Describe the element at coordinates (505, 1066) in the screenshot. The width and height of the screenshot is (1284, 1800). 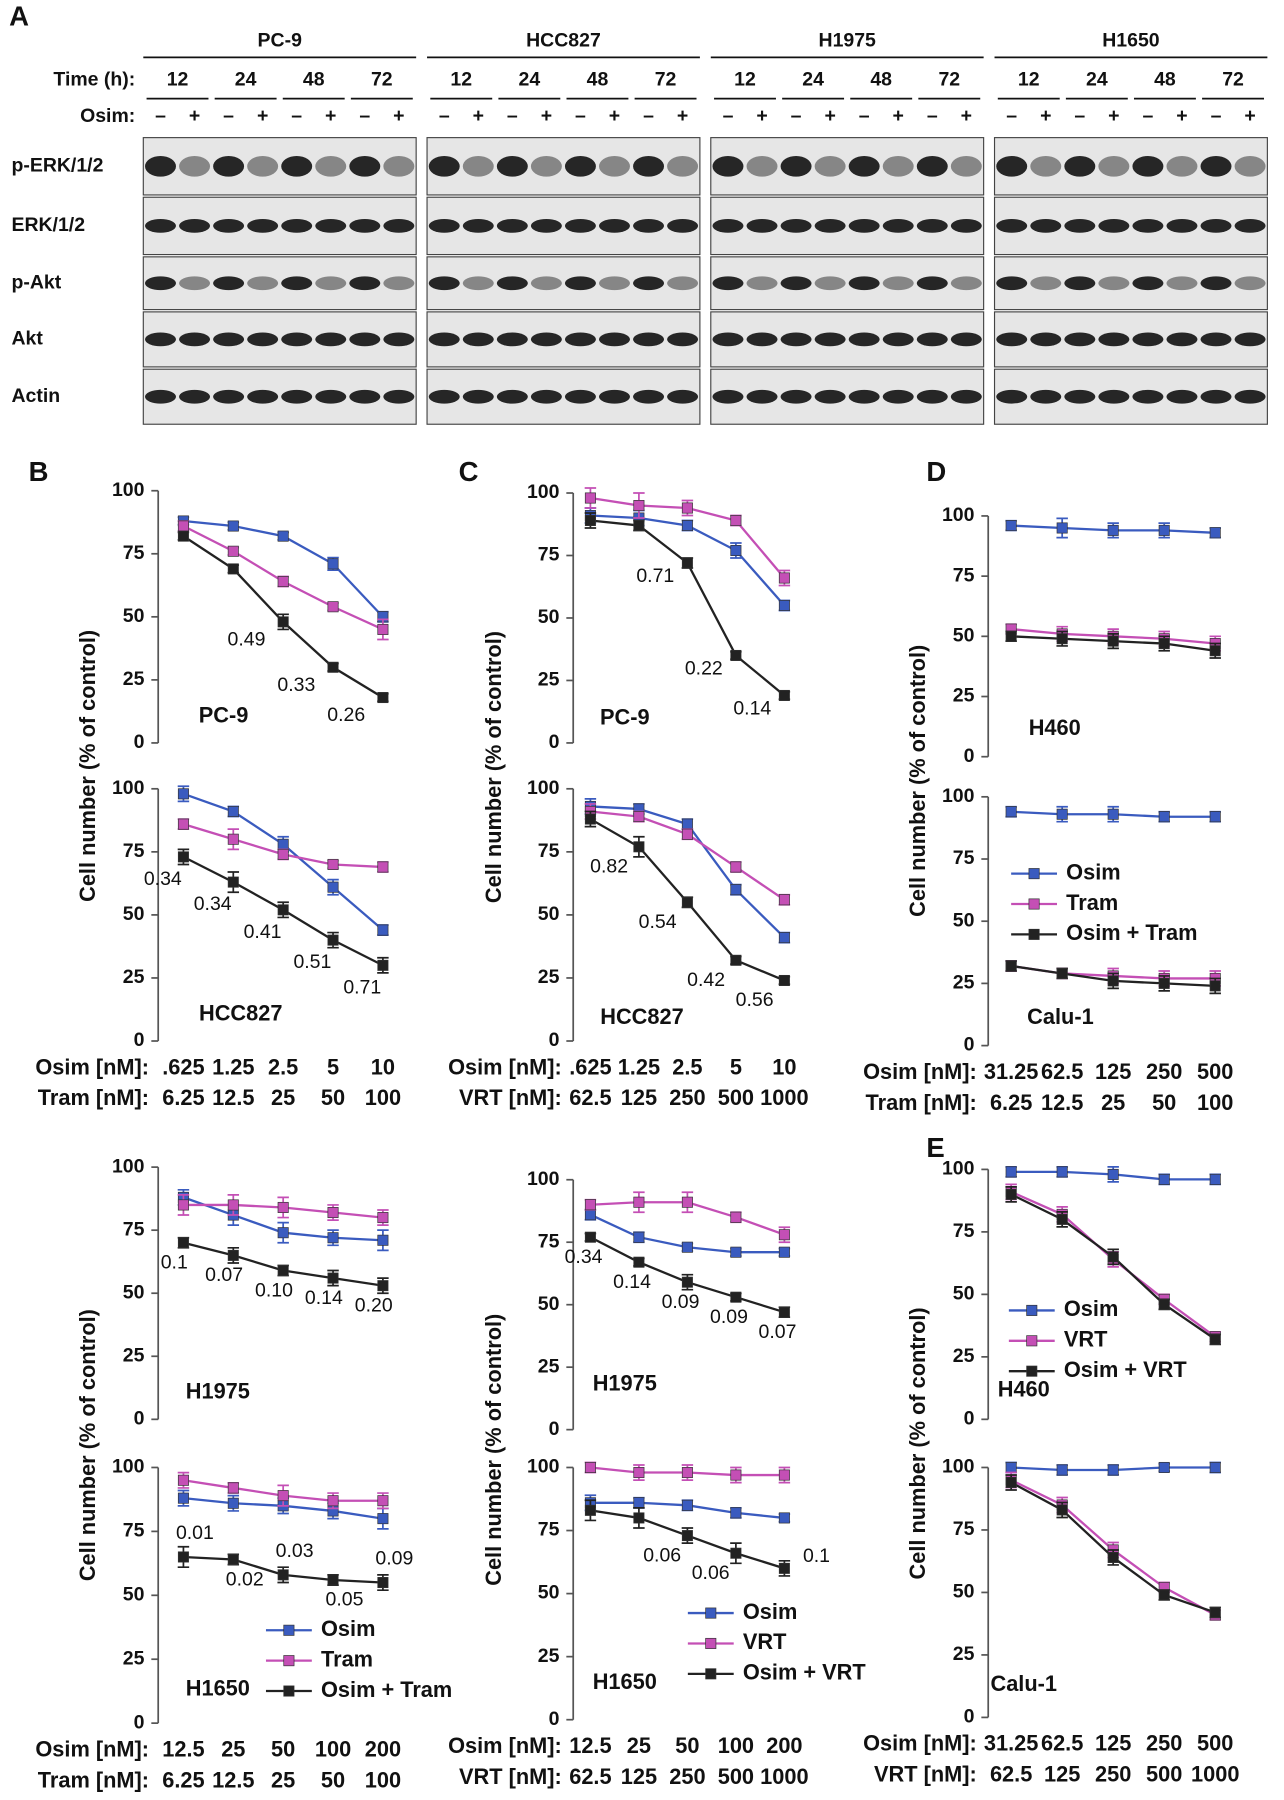
I see `x-row-label: Osim [nM]:` at that location.